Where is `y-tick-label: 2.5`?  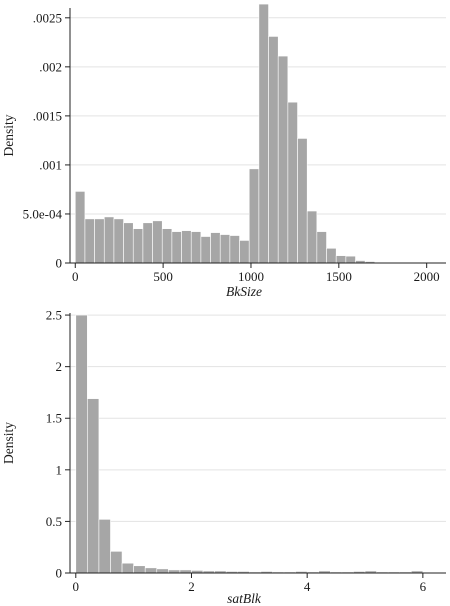
y-tick-label: 2.5 is located at coordinates (54, 315).